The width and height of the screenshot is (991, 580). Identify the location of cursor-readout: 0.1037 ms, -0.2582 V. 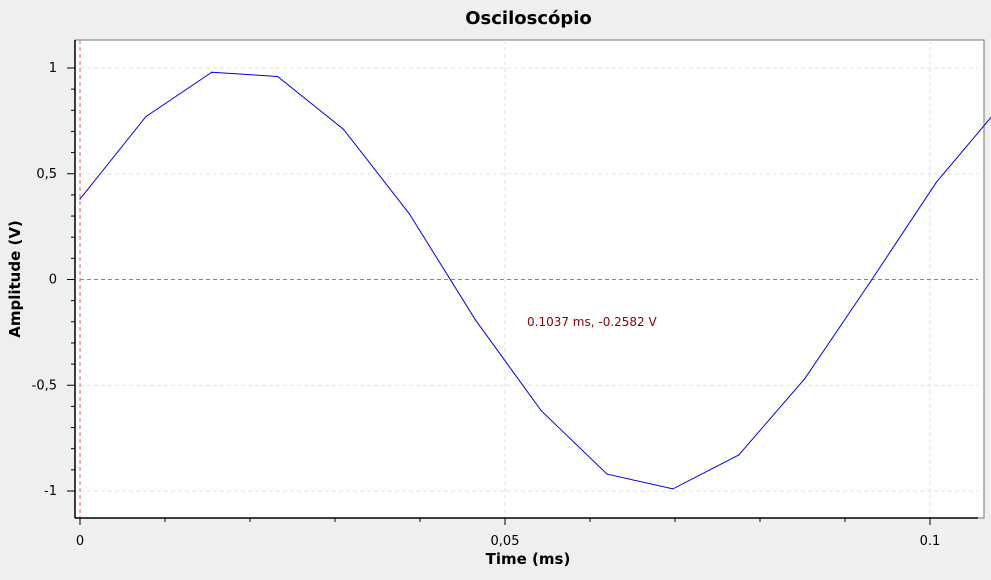
(592, 322).